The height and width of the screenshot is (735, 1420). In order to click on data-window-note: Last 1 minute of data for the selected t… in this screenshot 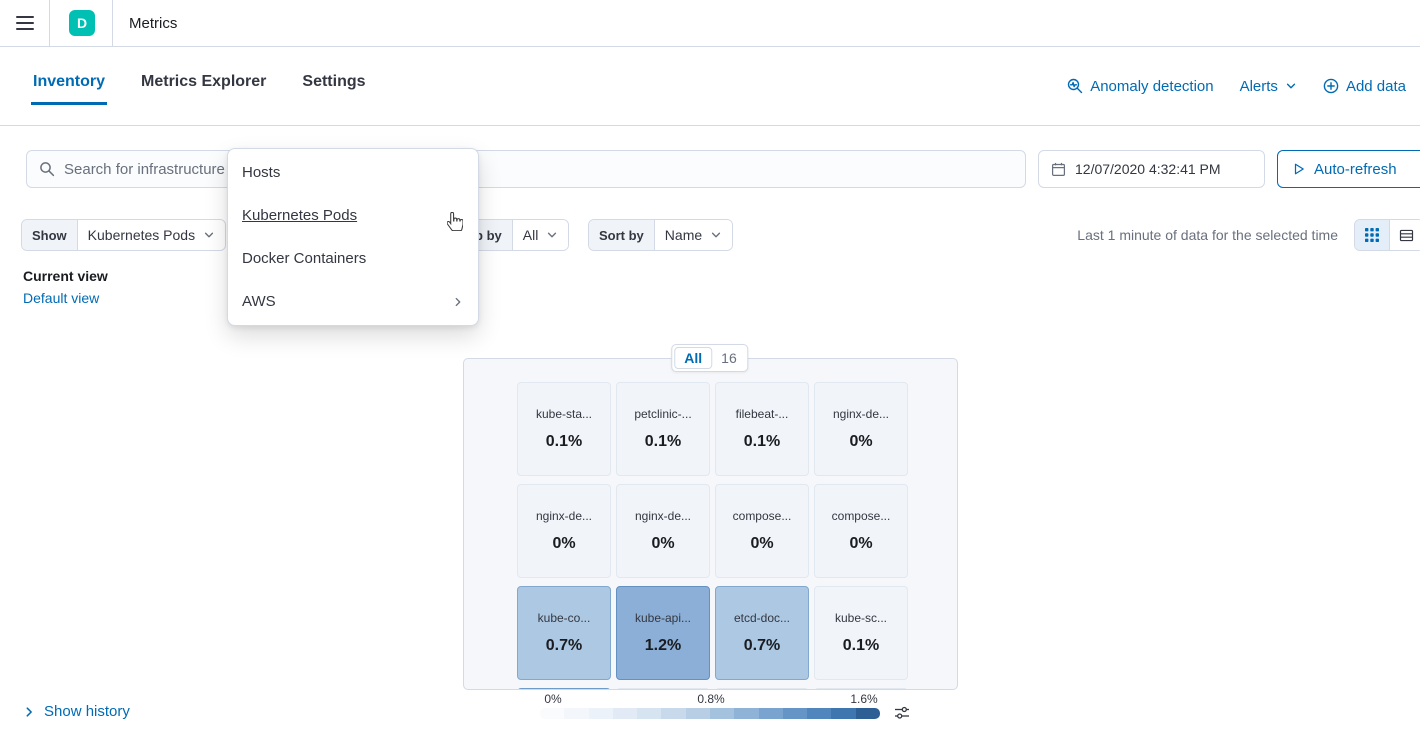, I will do `click(1207, 235)`.